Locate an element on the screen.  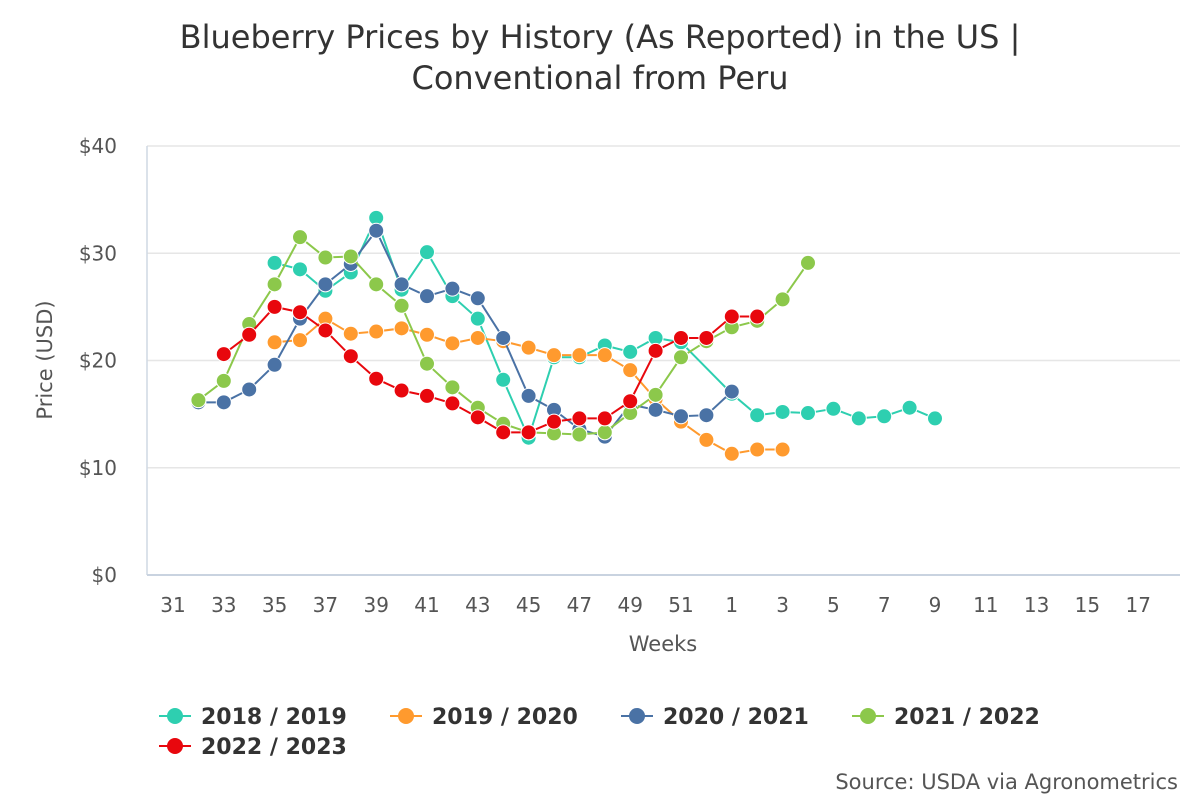
y-tick-label: $20 is located at coordinates (98, 361).